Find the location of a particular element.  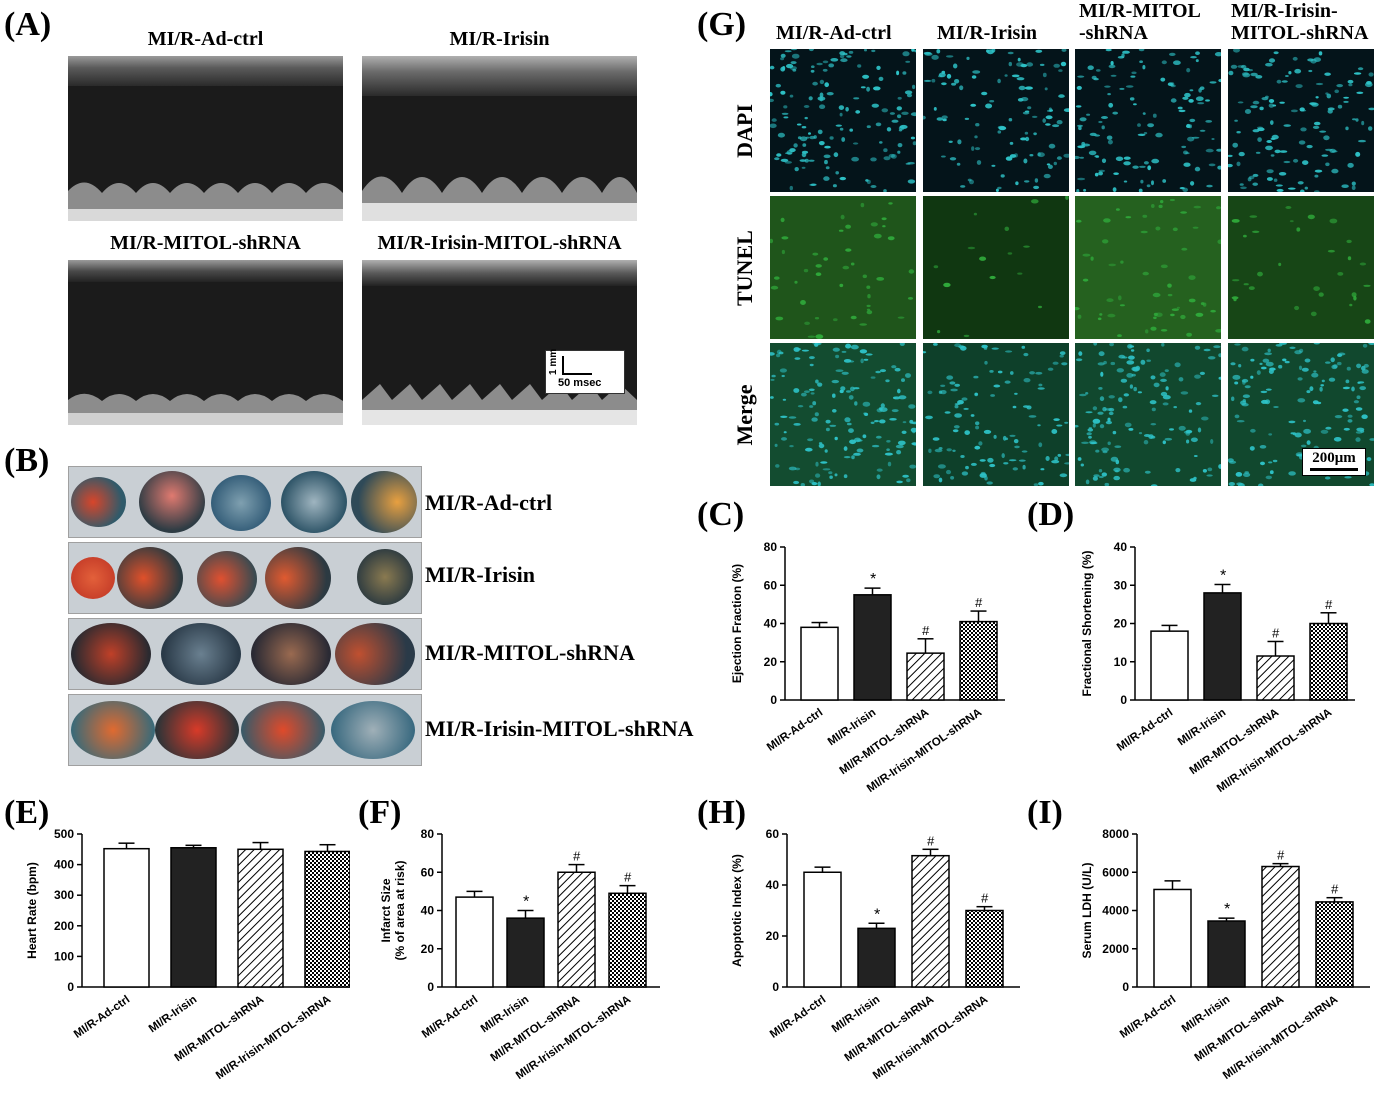

ttc-strip-irisin-mitol-shrna is located at coordinates (245, 730).